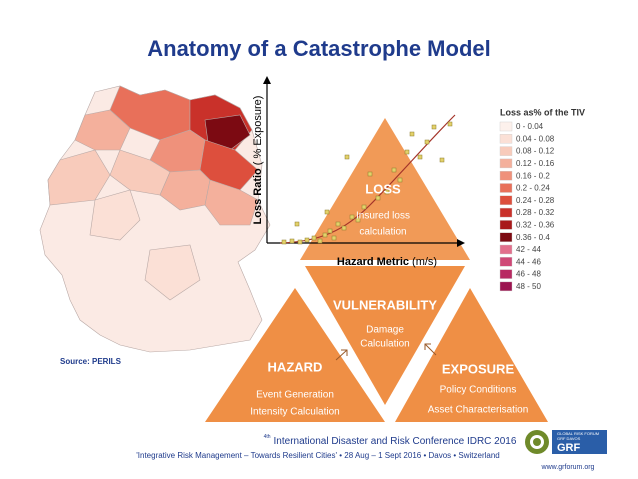  What do you see at coordinates (535, 138) in the screenshot?
I see `legend-label: 0.04 - 0.08` at bounding box center [535, 138].